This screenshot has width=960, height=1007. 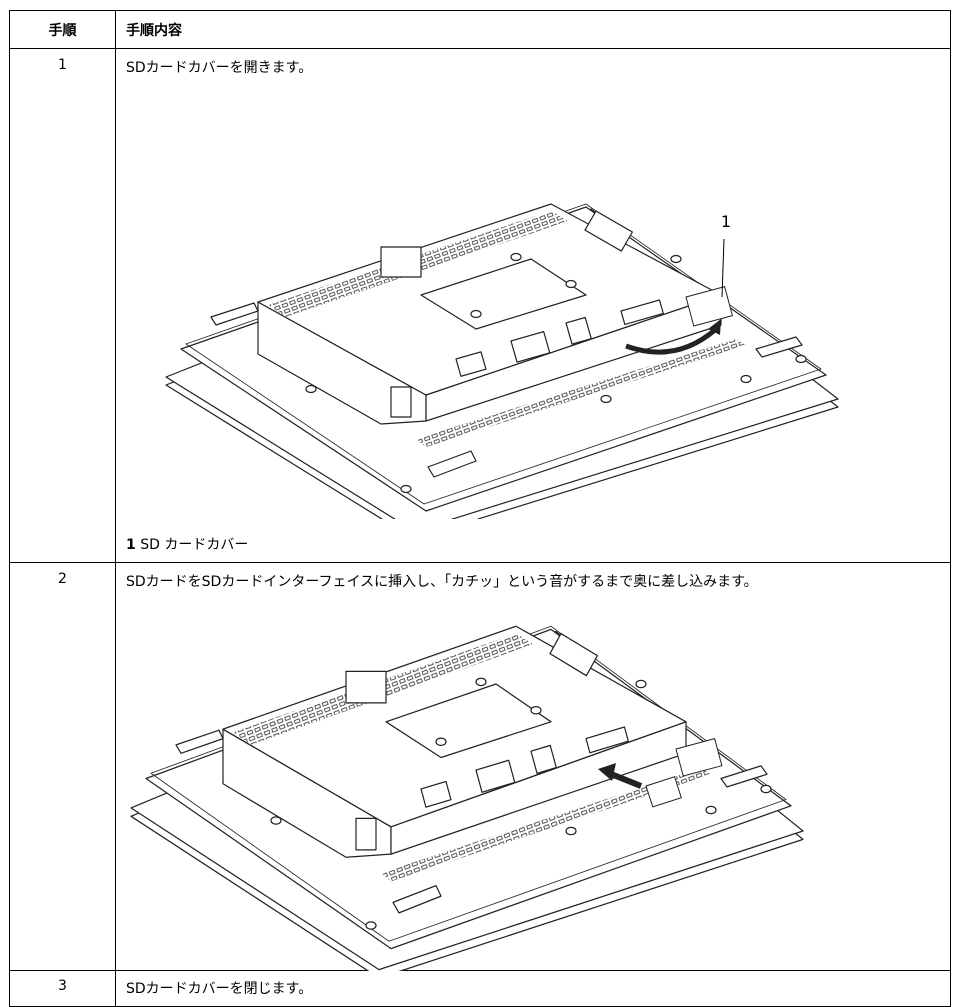 I want to click on insert-arrow, so click(x=626, y=780).